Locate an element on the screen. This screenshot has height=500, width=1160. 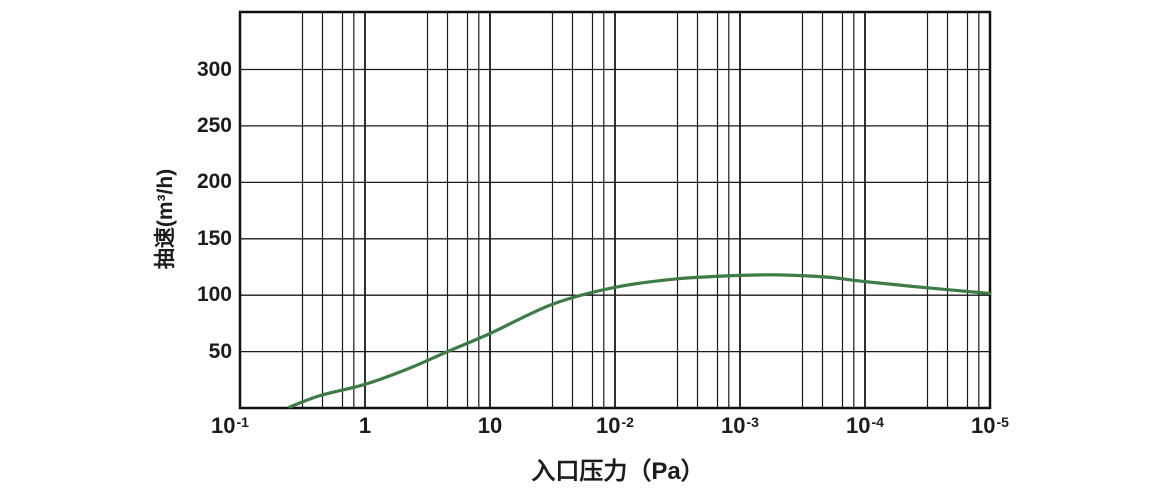
x-tick-label: 10⁻⁵ is located at coordinates (990, 425).